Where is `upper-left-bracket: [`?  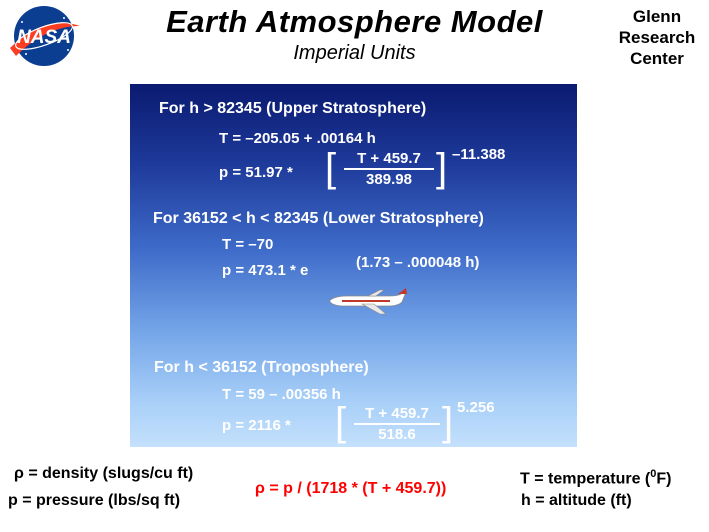
upper-left-bracket: [ is located at coordinates (331, 168).